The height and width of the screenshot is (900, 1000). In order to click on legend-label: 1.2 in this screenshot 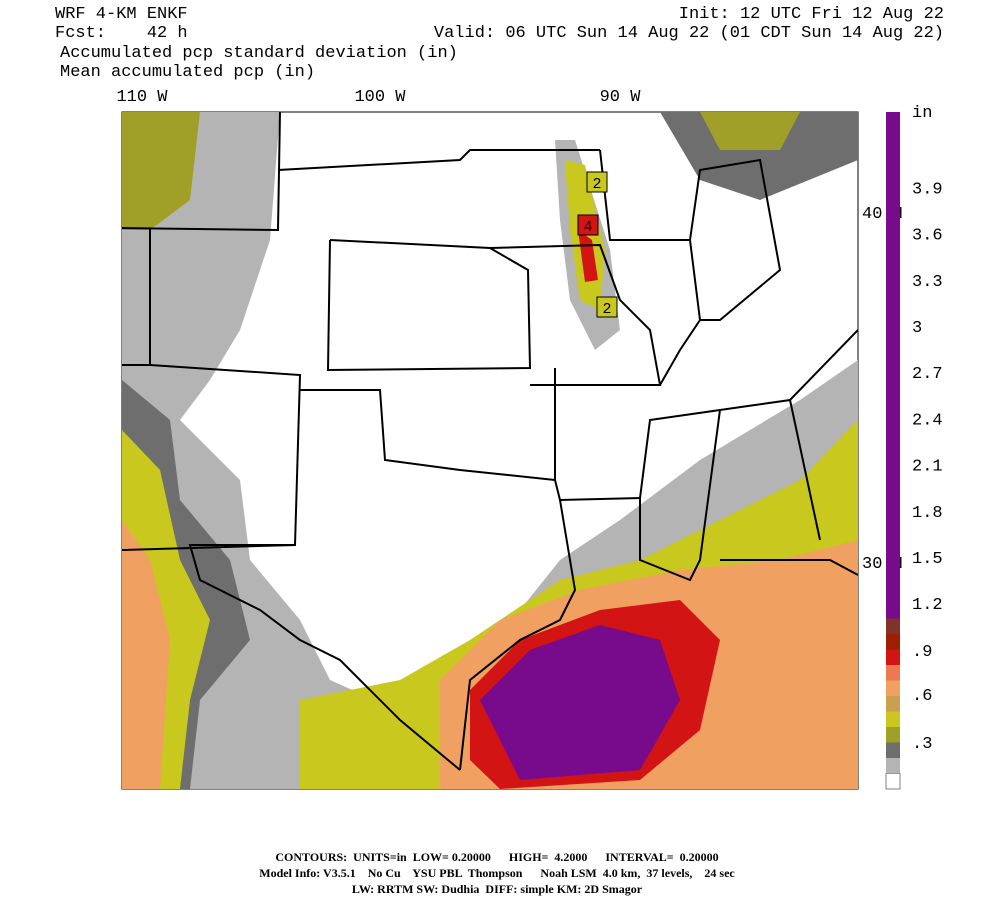, I will do `click(927, 605)`.